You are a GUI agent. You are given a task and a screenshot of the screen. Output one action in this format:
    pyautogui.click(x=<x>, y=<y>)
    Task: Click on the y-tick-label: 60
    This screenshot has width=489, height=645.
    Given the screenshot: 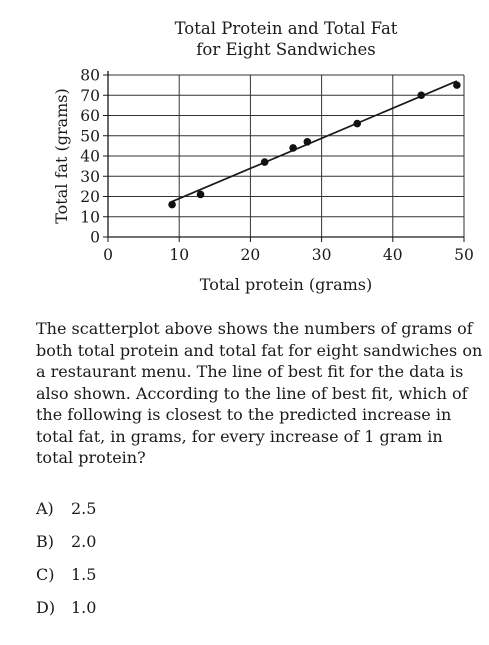 What is the action you would take?
    pyautogui.click(x=90, y=116)
    